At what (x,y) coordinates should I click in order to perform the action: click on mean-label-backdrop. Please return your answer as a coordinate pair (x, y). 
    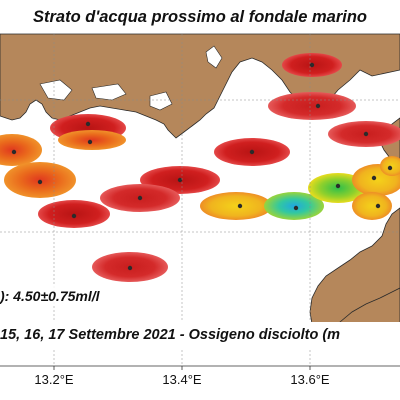
    Looking at the image, I should click on (80, 295).